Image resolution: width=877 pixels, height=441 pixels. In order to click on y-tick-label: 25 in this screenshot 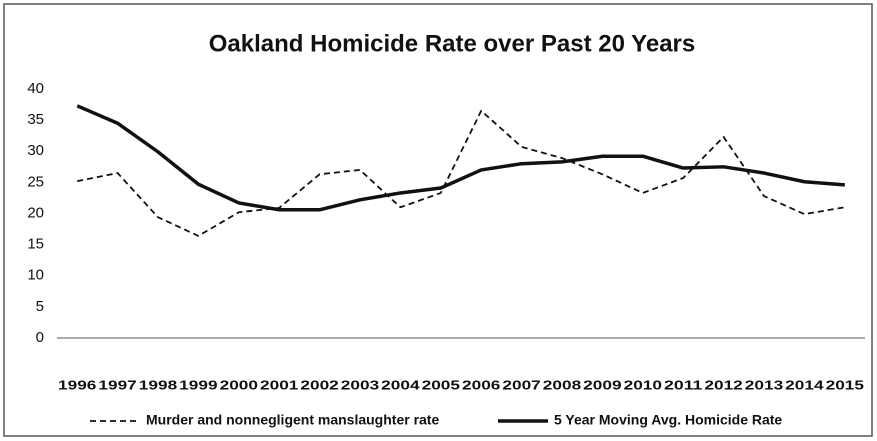, I will do `click(35, 181)`.